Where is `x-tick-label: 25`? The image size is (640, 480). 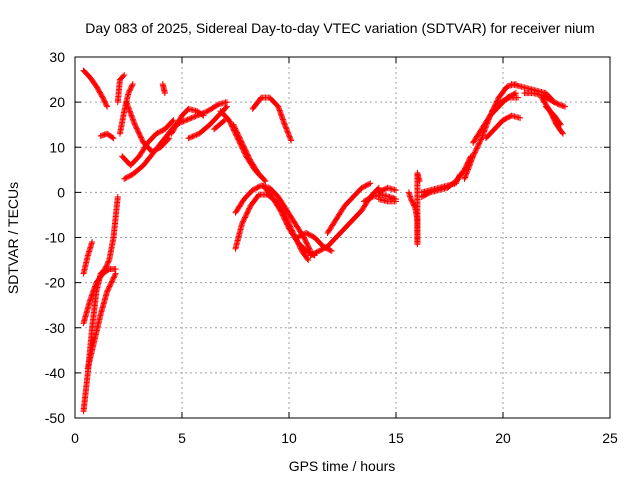 x-tick-label: 25 is located at coordinates (610, 438).